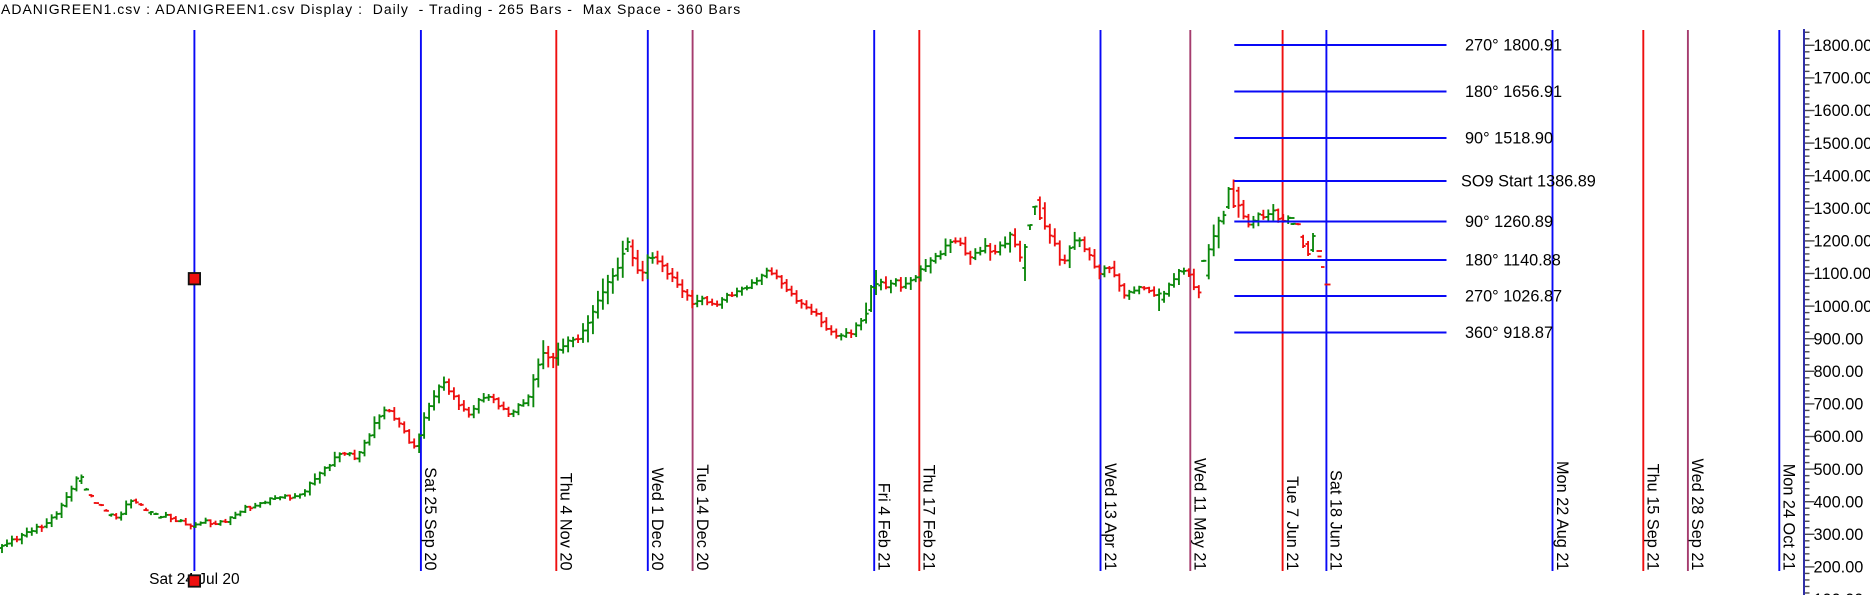 The image size is (1870, 600). What do you see at coordinates (1839, 568) in the screenshot?
I see `svg-text: 200.00` at bounding box center [1839, 568].